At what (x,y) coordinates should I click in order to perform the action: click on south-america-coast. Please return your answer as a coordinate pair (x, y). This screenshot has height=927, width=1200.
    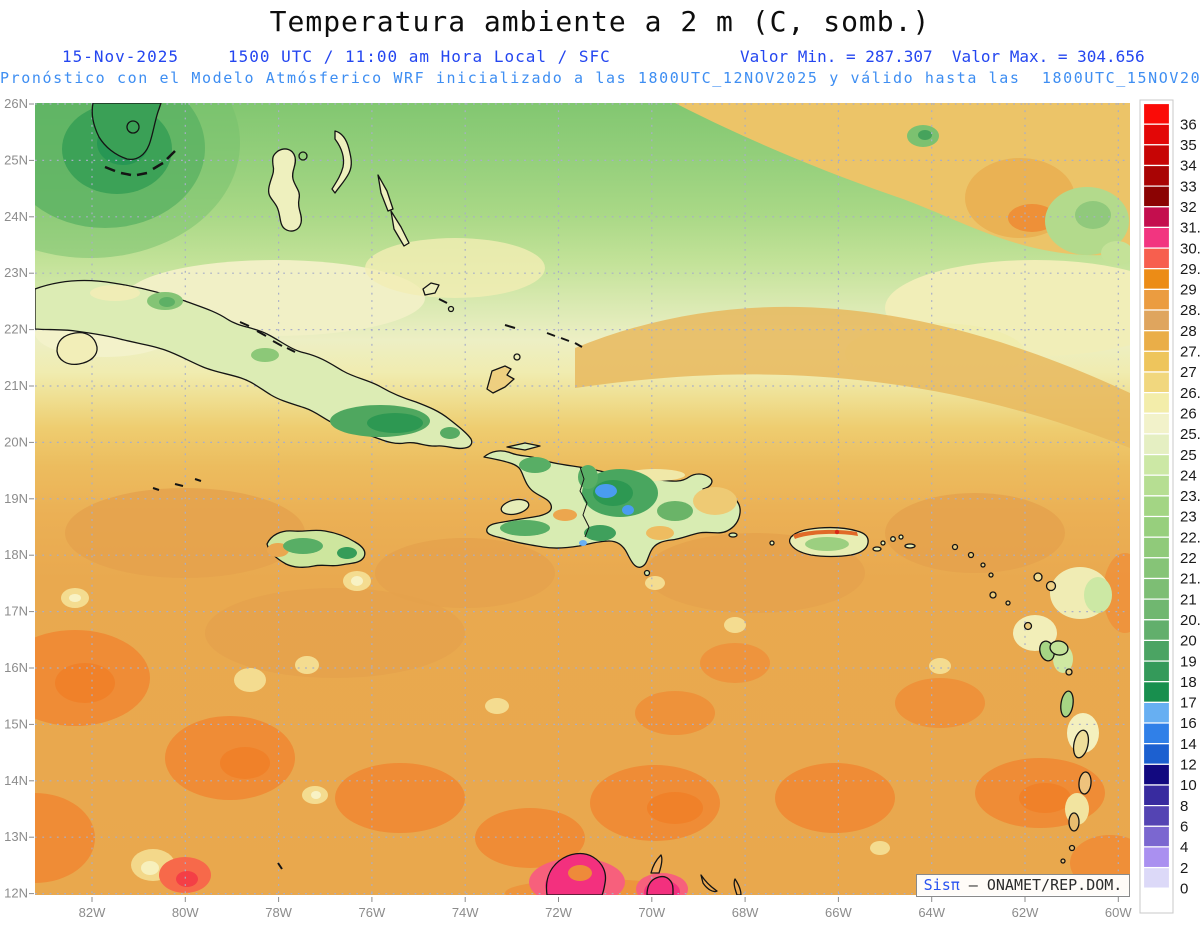
    Looking at the image, I should click on (509, 873).